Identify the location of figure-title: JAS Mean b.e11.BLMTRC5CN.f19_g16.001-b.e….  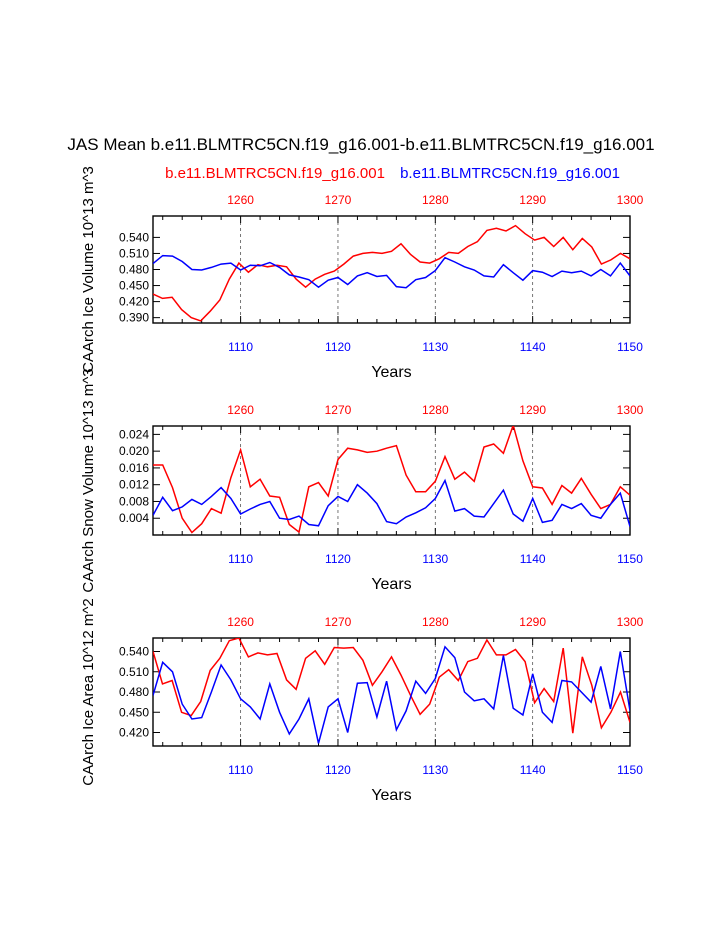
(360, 144).